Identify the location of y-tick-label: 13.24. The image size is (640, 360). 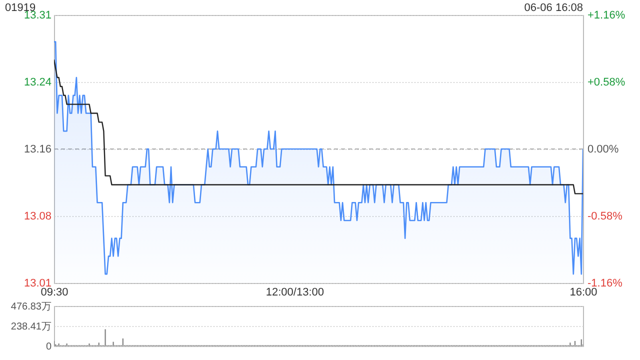
(38, 82).